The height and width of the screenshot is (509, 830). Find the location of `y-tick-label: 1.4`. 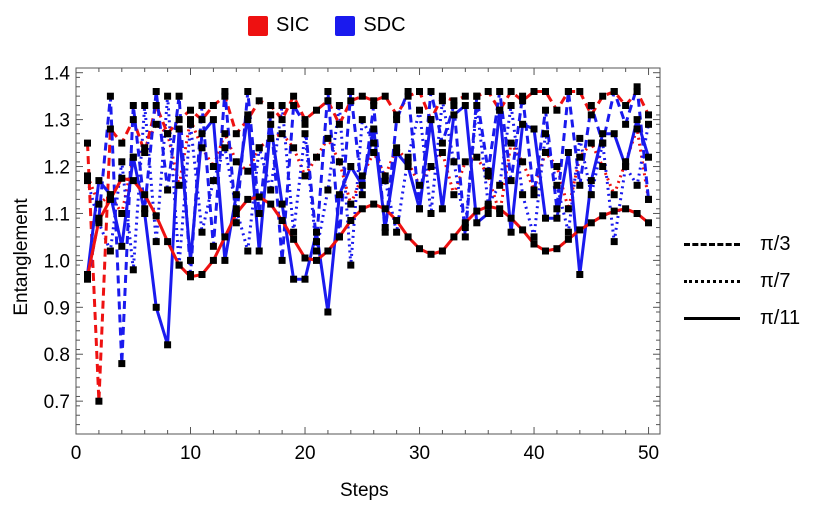

y-tick-label: 1.4 is located at coordinates (57, 74).